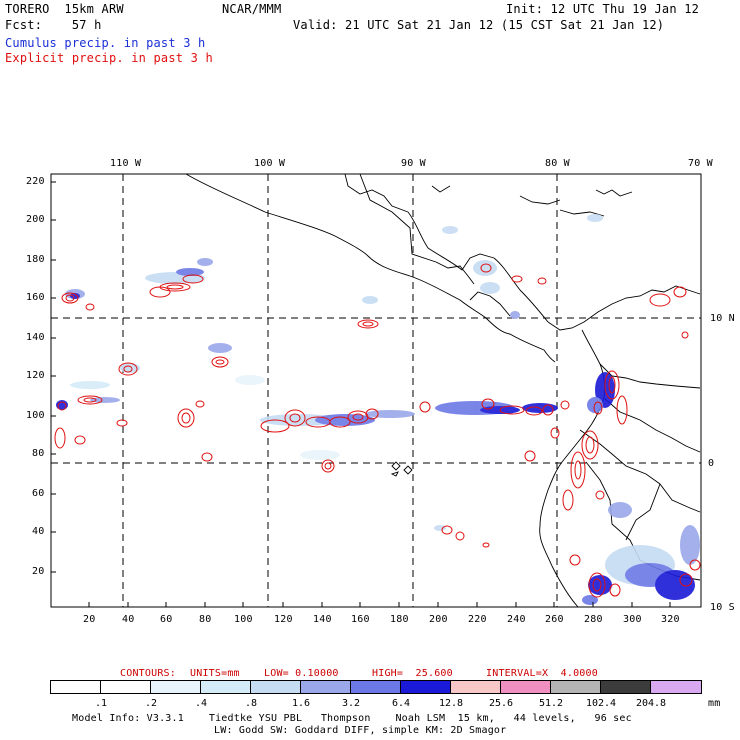  Describe the element at coordinates (35, 181) in the screenshot. I see `y-tick: 220` at that location.